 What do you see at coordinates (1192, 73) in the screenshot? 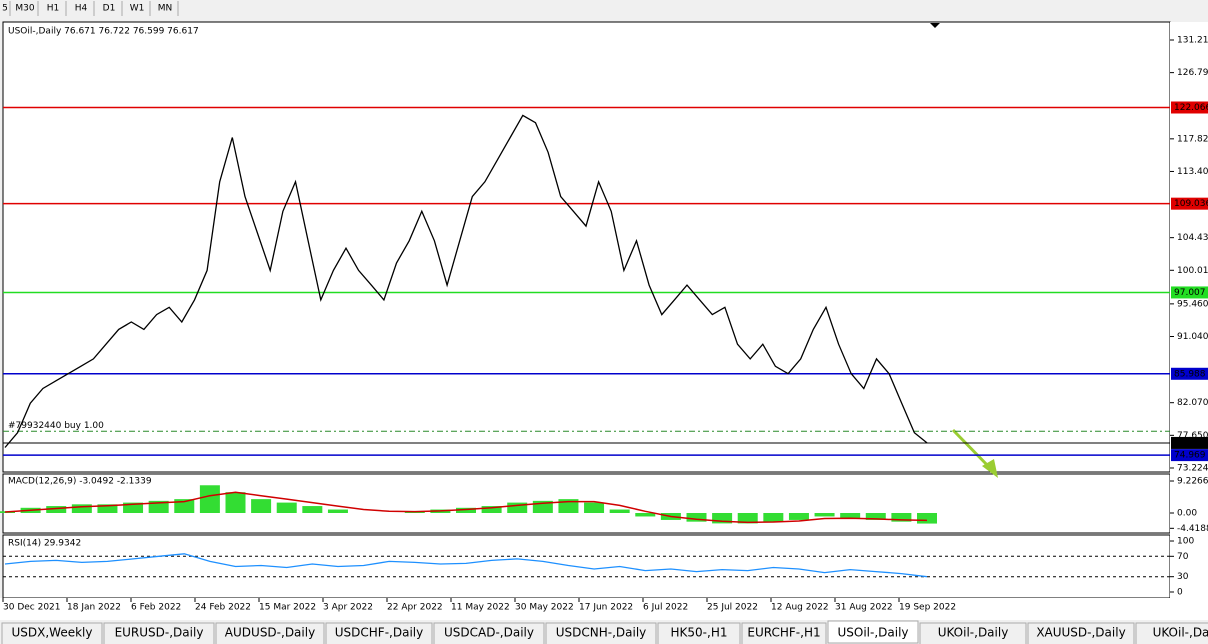
I see `y-tick-label: 126.790` at bounding box center [1192, 73].